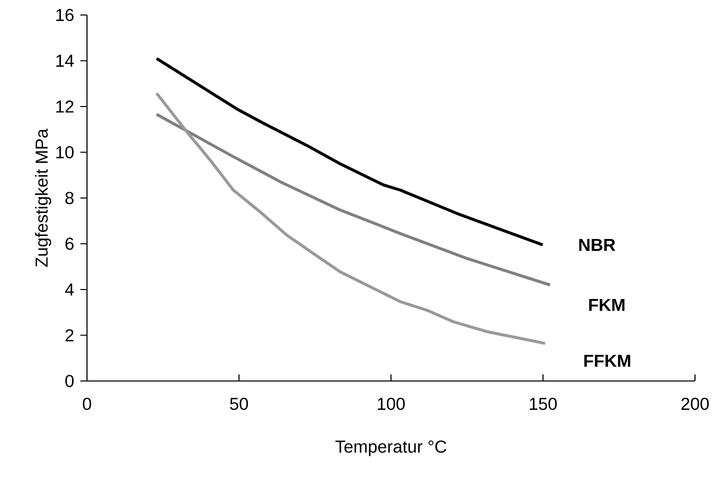  Describe the element at coordinates (391, 404) in the screenshot. I see `x-tick-label: 100` at that location.